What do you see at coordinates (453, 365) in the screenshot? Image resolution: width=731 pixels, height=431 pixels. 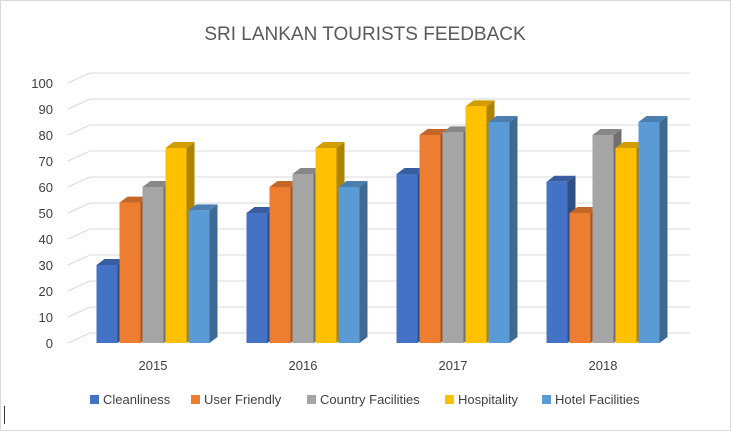 I see `x-tick-label: 2017` at bounding box center [453, 365].